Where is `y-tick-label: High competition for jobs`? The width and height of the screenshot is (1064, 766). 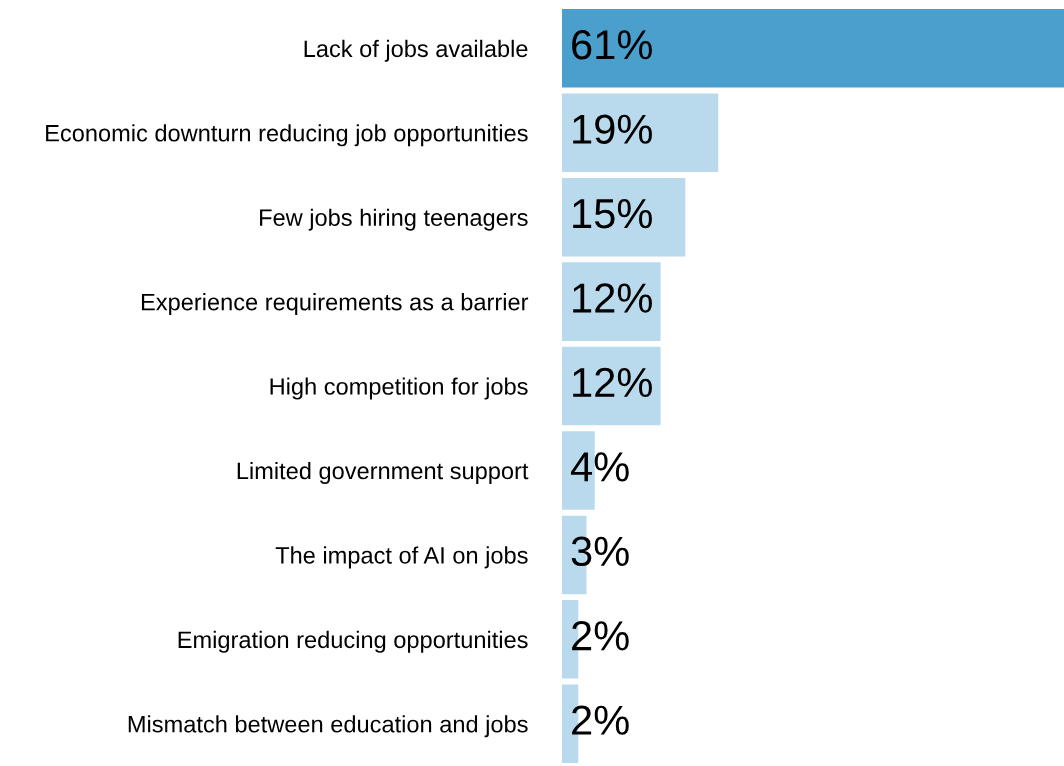 y-tick-label: High competition for jobs is located at coordinates (399, 388).